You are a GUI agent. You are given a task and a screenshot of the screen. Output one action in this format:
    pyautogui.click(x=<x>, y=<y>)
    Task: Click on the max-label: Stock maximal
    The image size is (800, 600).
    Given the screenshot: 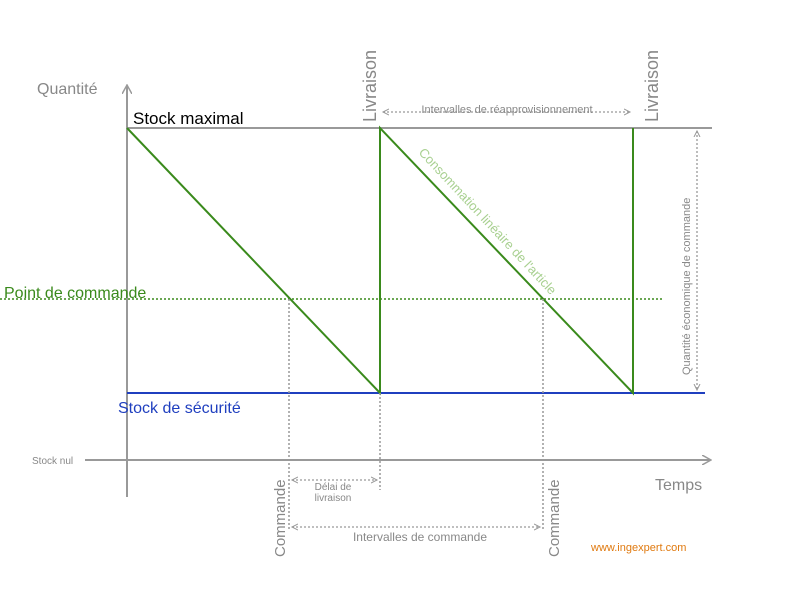 What is the action you would take?
    pyautogui.click(x=188, y=118)
    